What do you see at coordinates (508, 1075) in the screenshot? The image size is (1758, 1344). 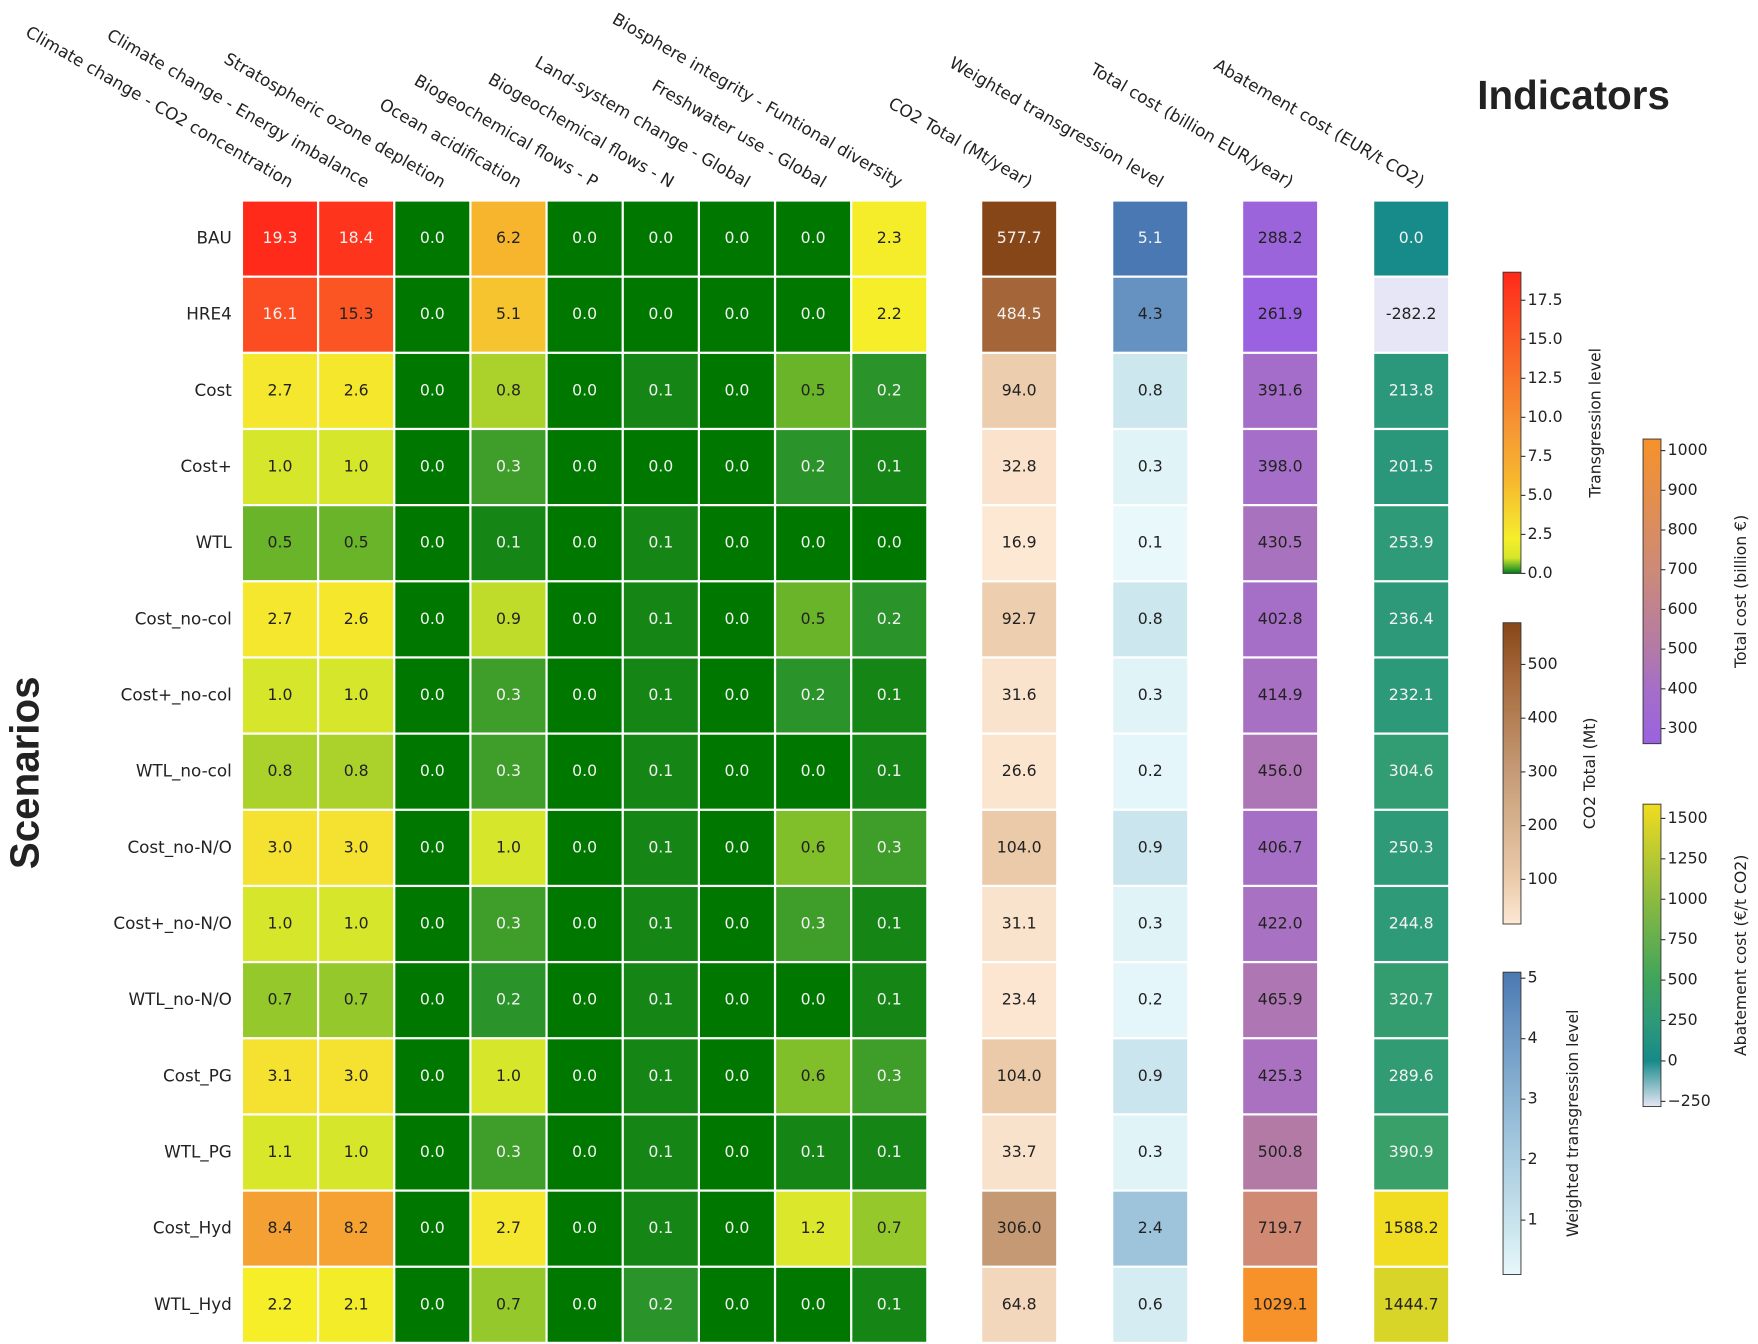 I see `cell-value-label: 1.0` at bounding box center [508, 1075].